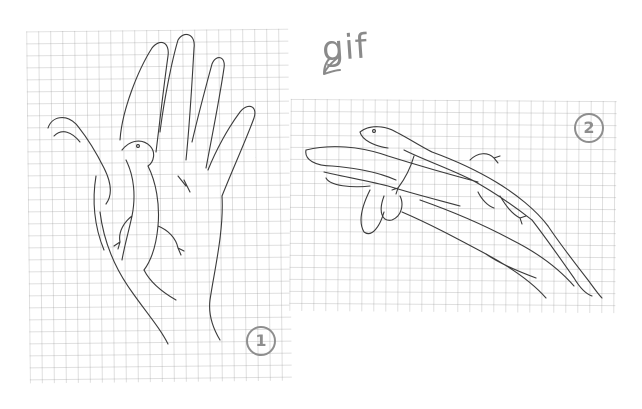  I want to click on sketch-number-2: 2, so click(589, 128).